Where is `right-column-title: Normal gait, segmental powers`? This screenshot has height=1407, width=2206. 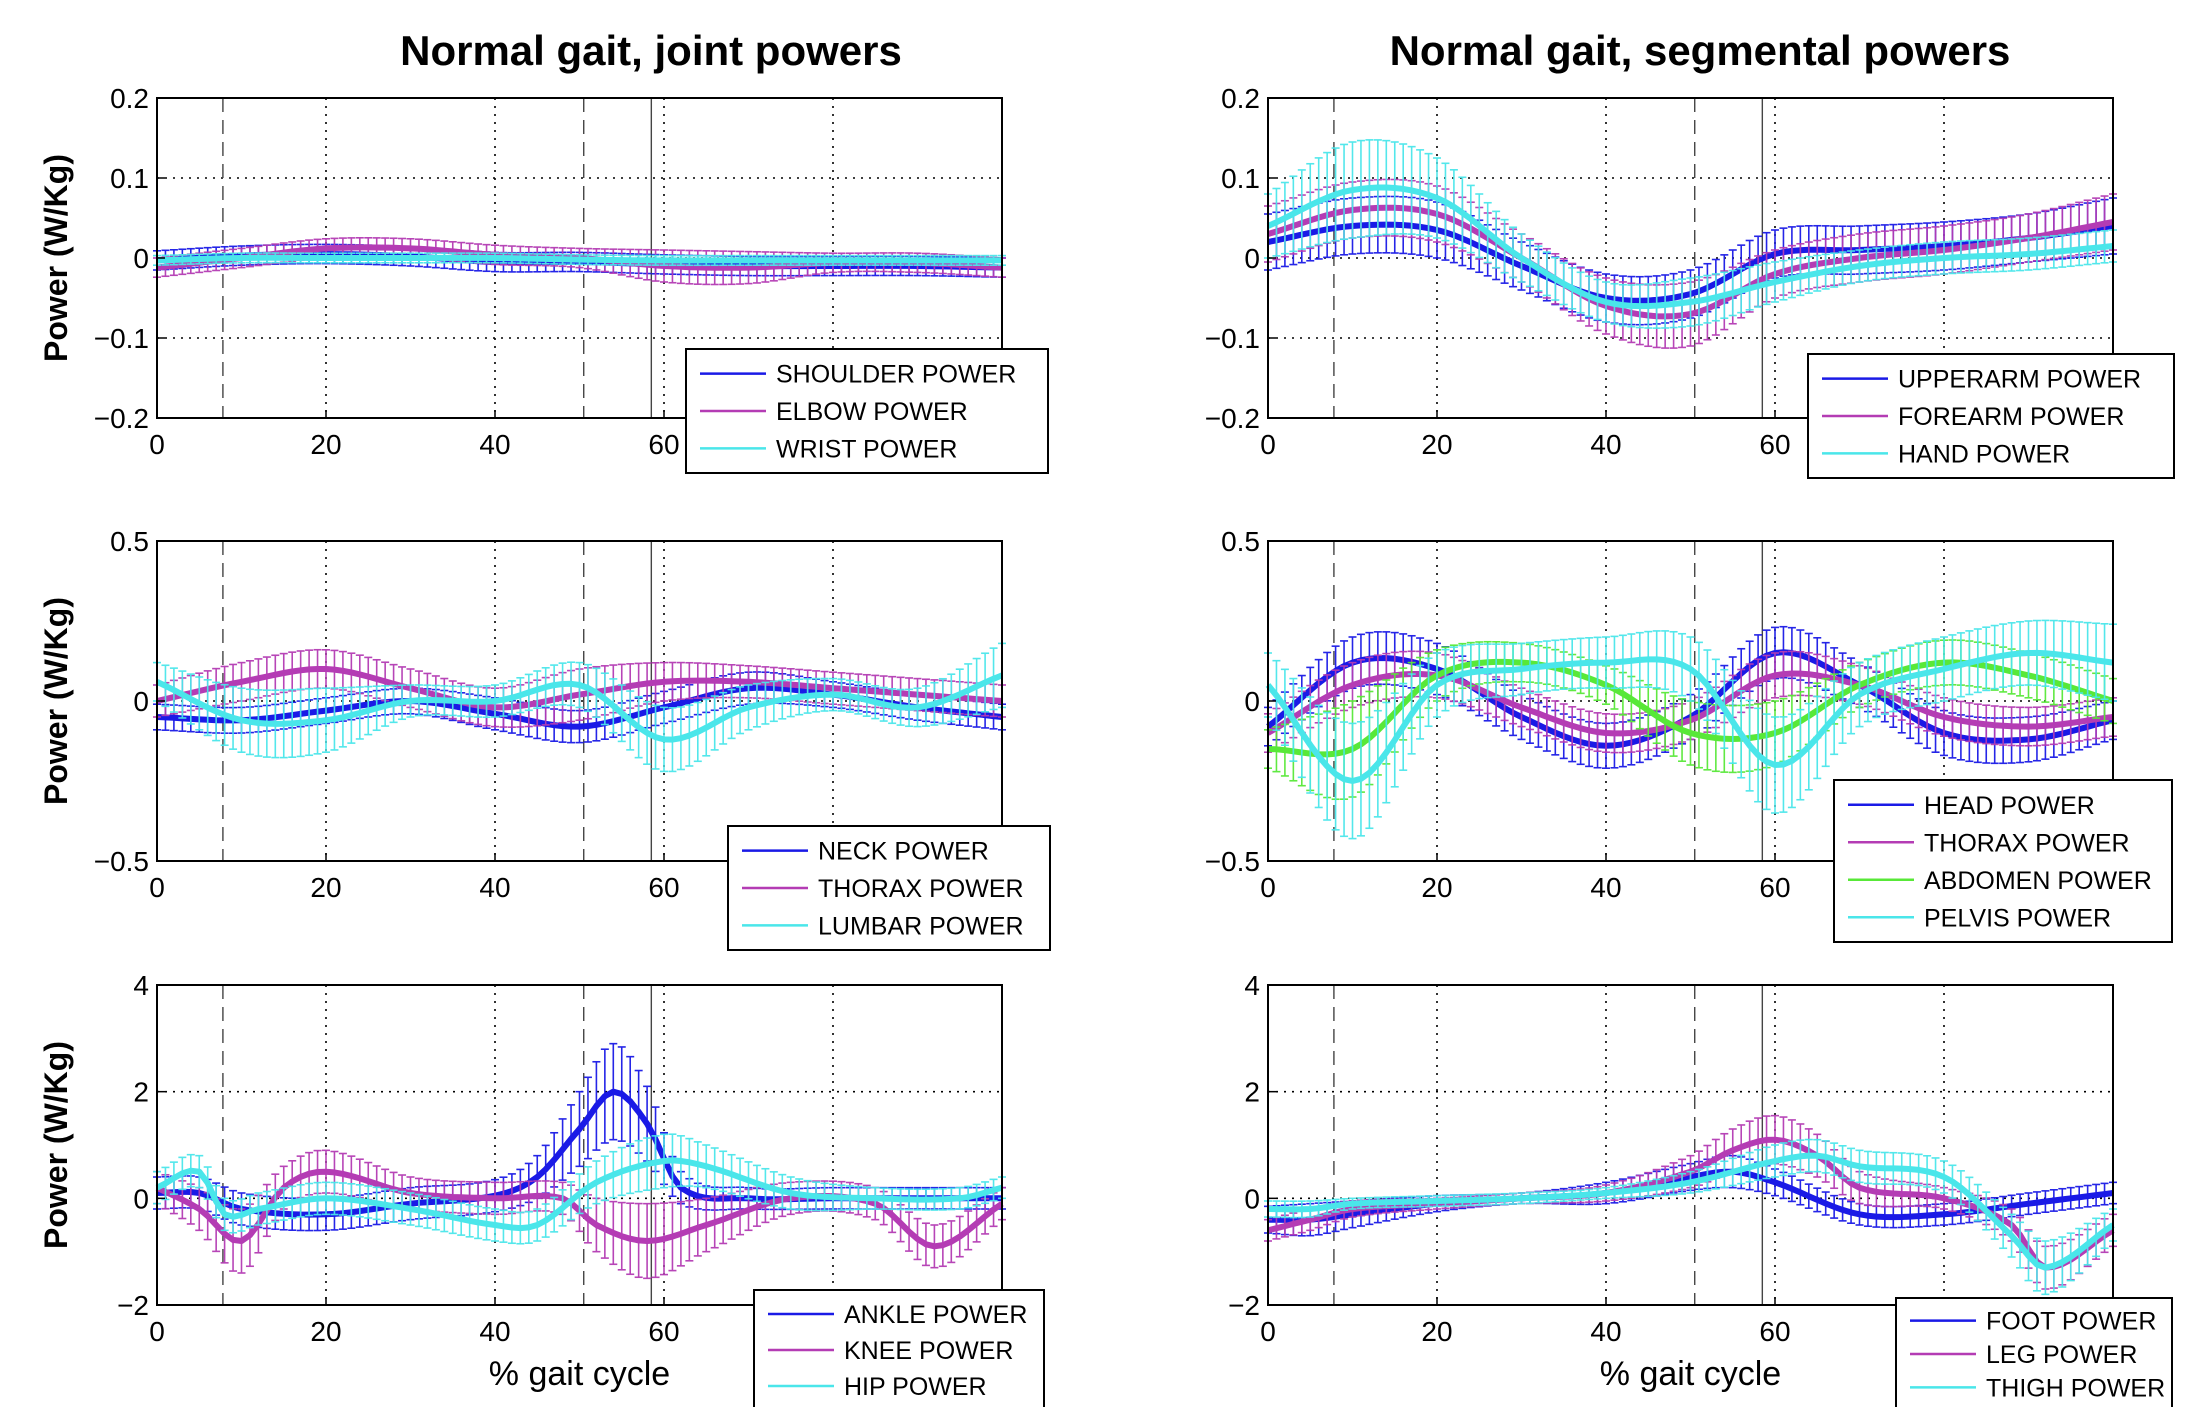
right-column-title: Normal gait, segmental powers is located at coordinates (1700, 50).